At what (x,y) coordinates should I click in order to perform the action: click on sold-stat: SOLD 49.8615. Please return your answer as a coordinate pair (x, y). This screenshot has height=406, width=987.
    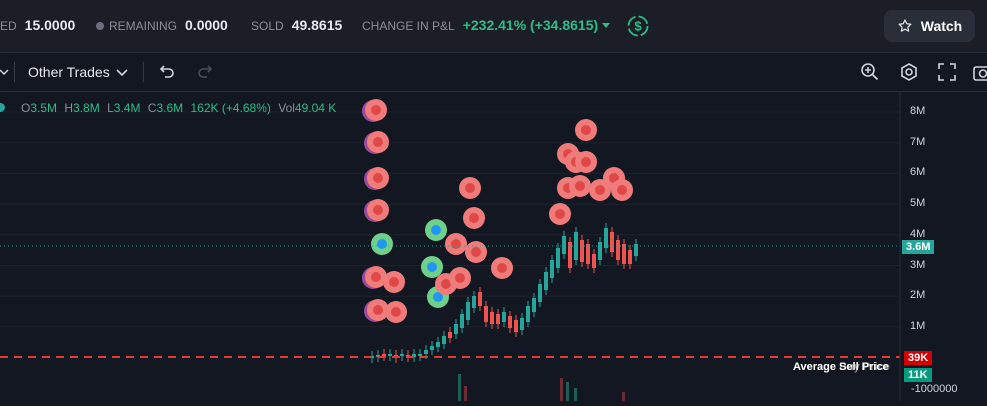
    Looking at the image, I should click on (296, 25).